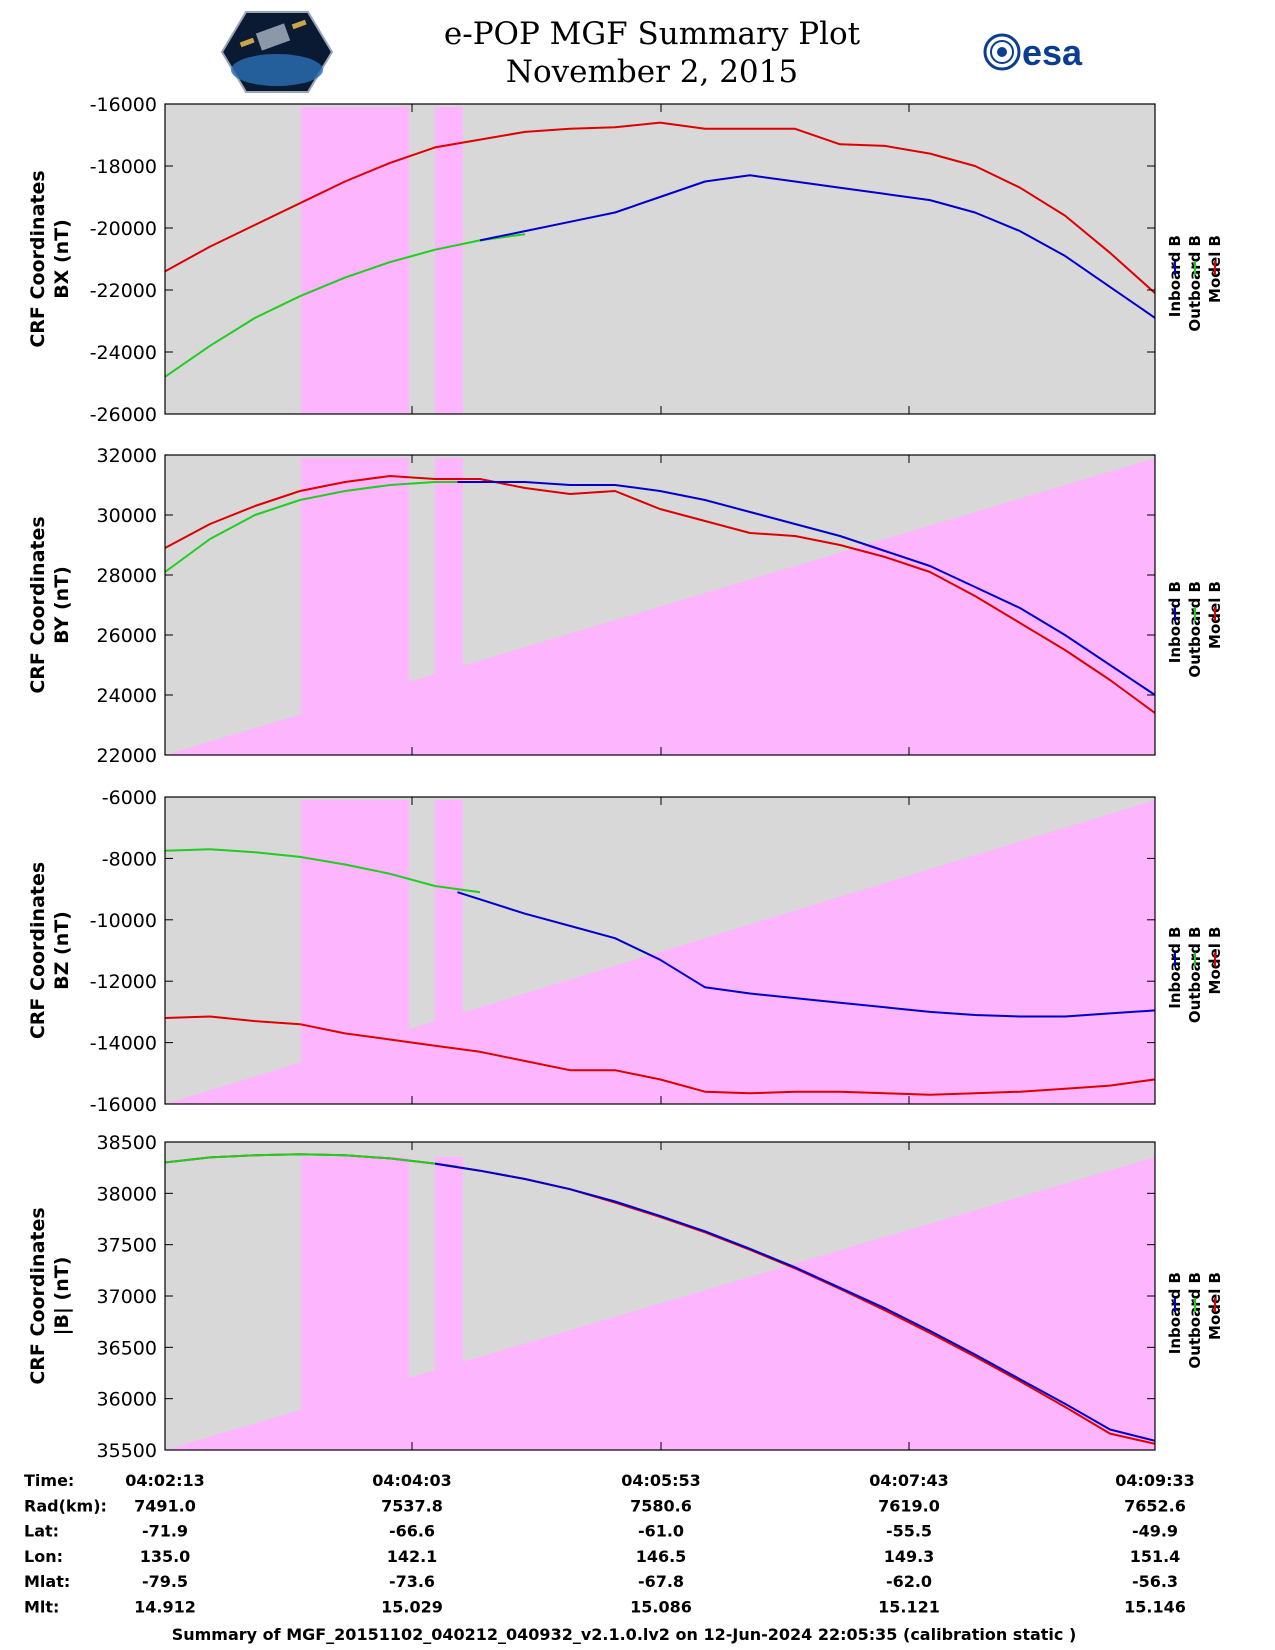 Image resolution: width=1275 pixels, height=1650 pixels. I want to click on y-tick-label: -14000, so click(123, 1044).